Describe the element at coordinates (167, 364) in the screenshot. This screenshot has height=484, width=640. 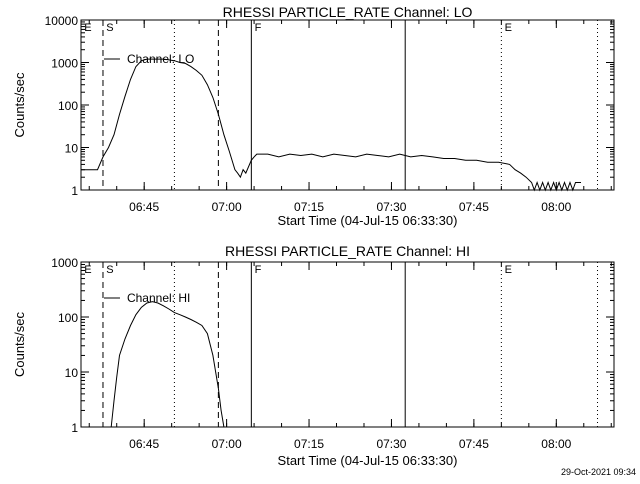
I see `series-line` at that location.